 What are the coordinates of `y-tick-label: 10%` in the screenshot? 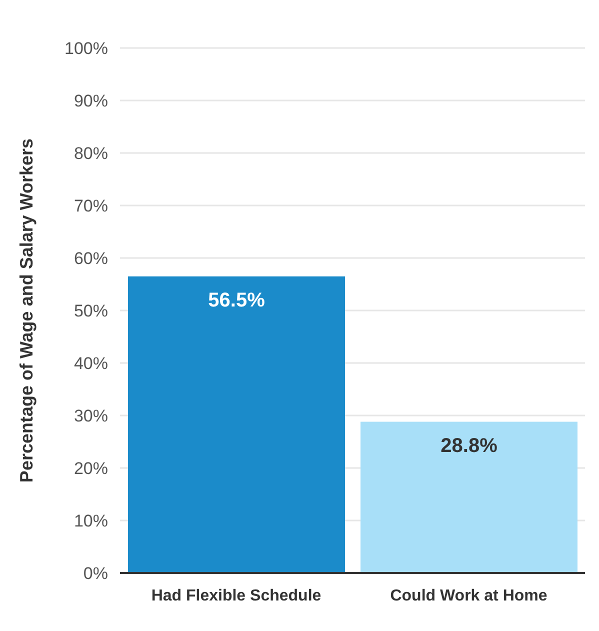 It's located at (91, 521).